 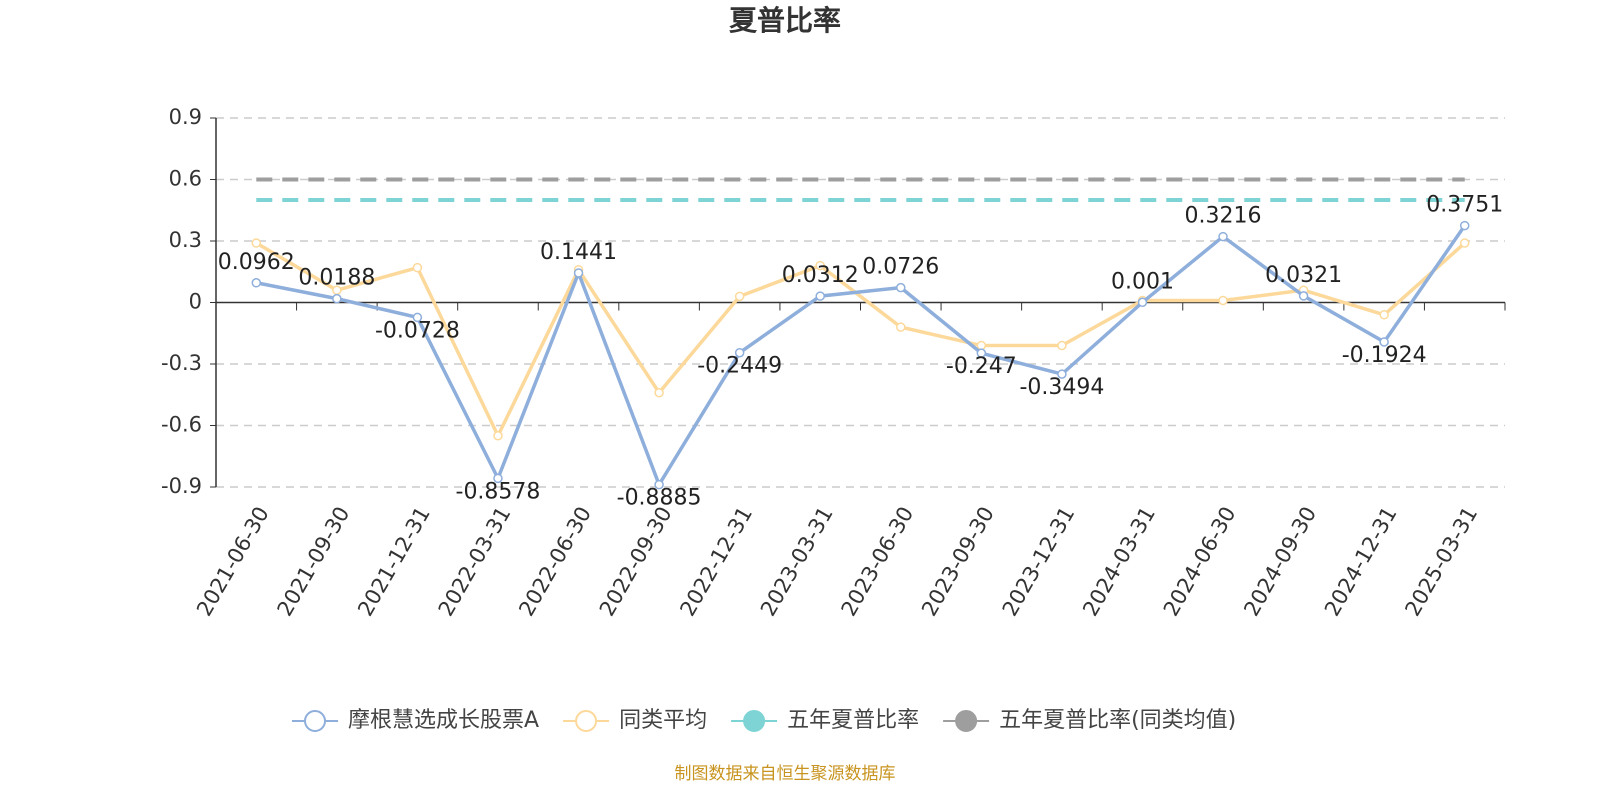 What do you see at coordinates (555, 562) in the screenshot?
I see `x-tick-label: 2022-06-30` at bounding box center [555, 562].